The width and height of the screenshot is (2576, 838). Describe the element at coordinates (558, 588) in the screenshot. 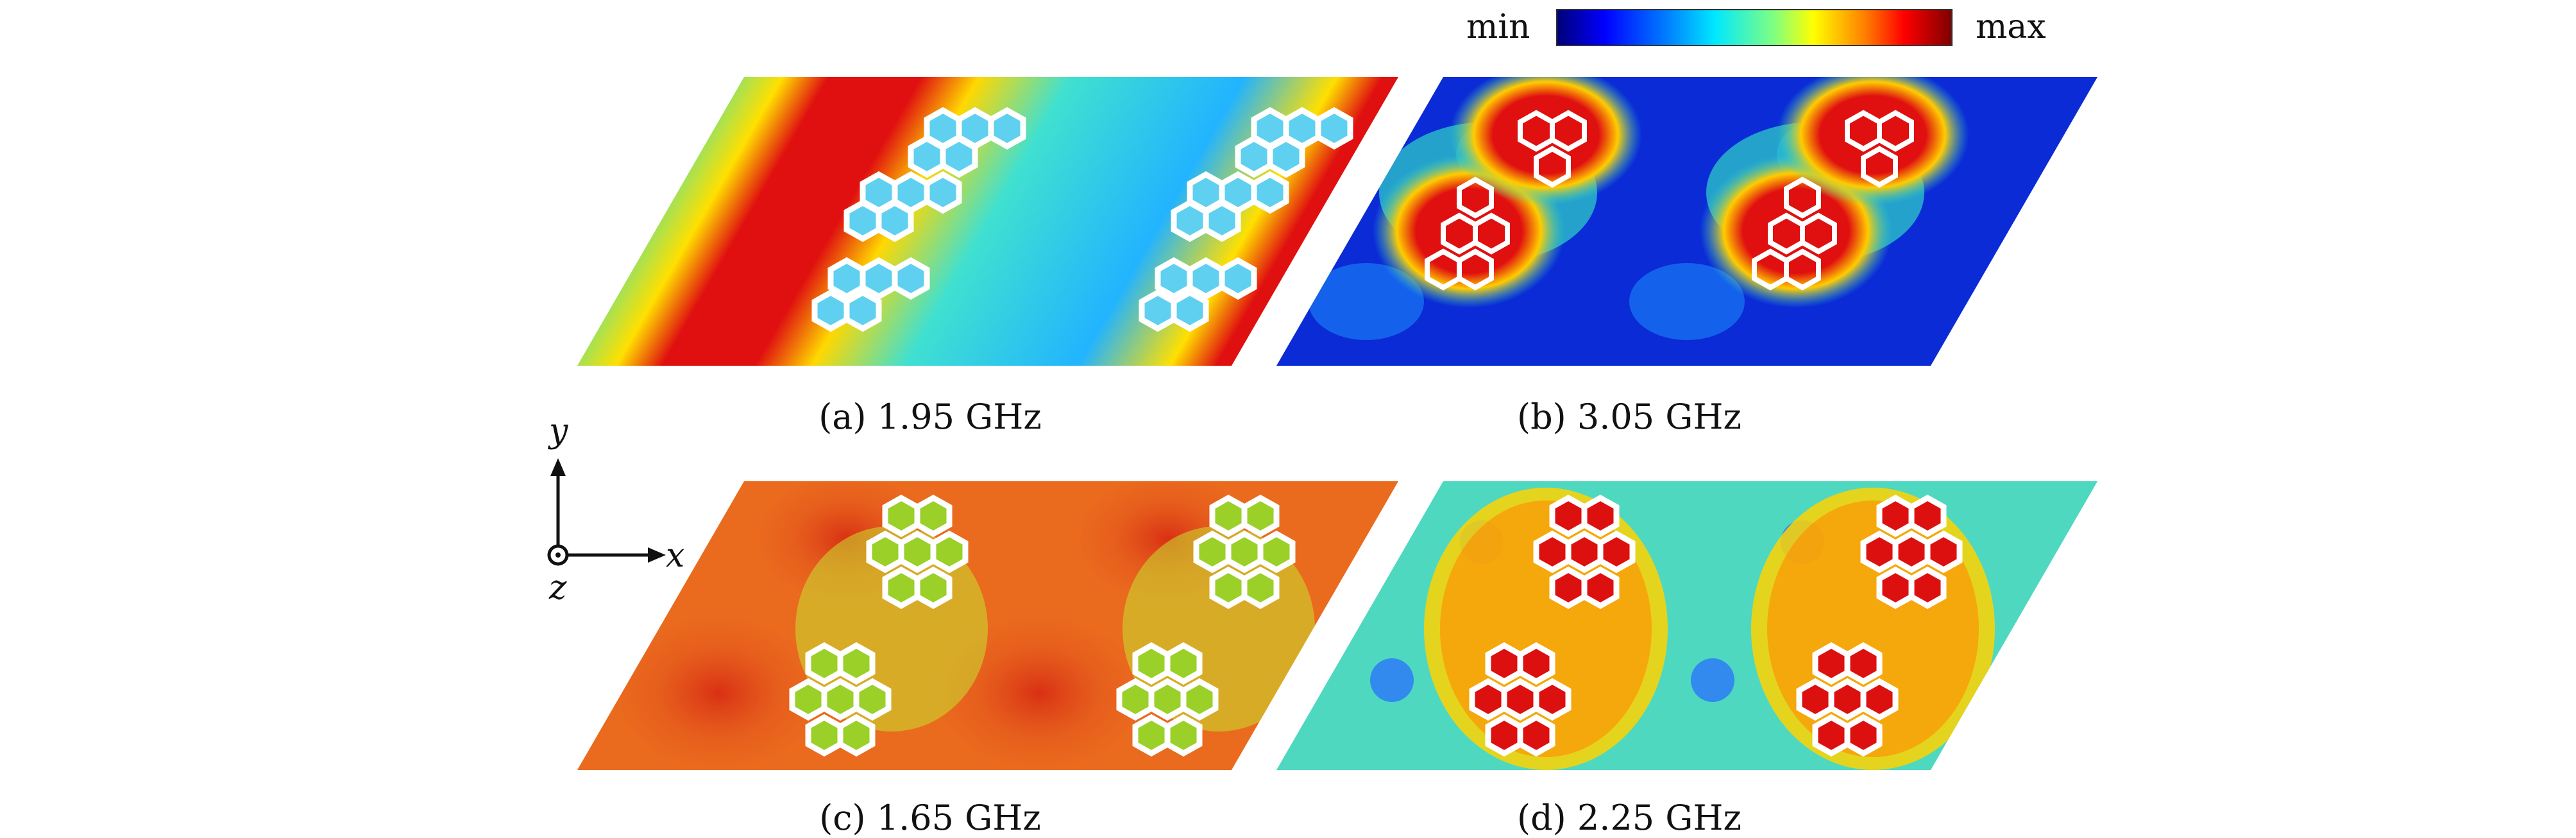

I see `axis-label-z: z` at that location.